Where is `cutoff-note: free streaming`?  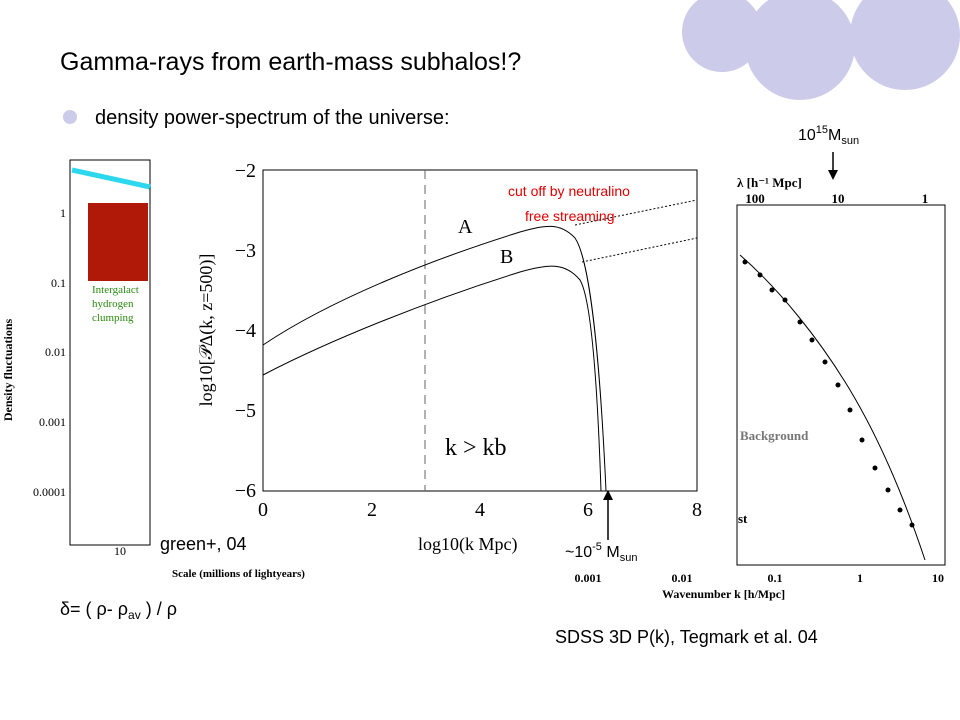
cutoff-note: free streaming is located at coordinates (569, 216).